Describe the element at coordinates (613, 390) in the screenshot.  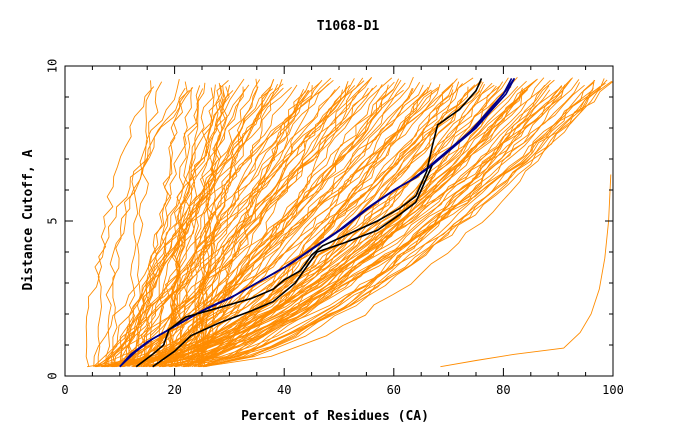
I see `x-tick-label: 100` at that location.